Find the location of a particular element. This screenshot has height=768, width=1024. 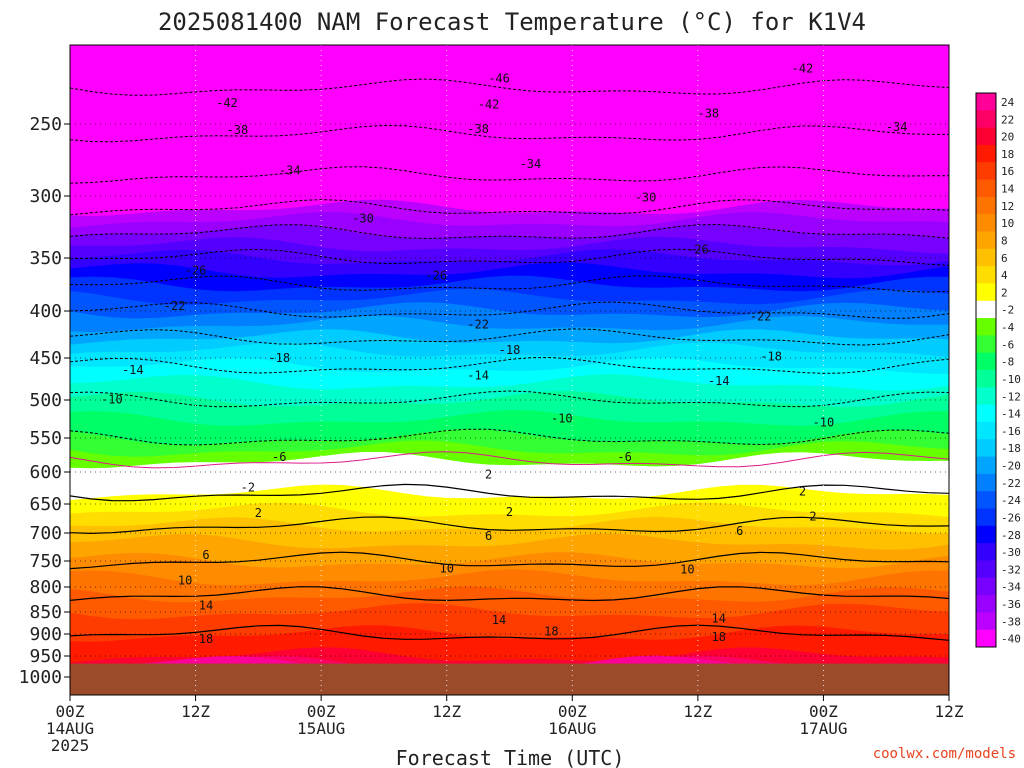

colorbar-swatch--36 is located at coordinates (986, 604).